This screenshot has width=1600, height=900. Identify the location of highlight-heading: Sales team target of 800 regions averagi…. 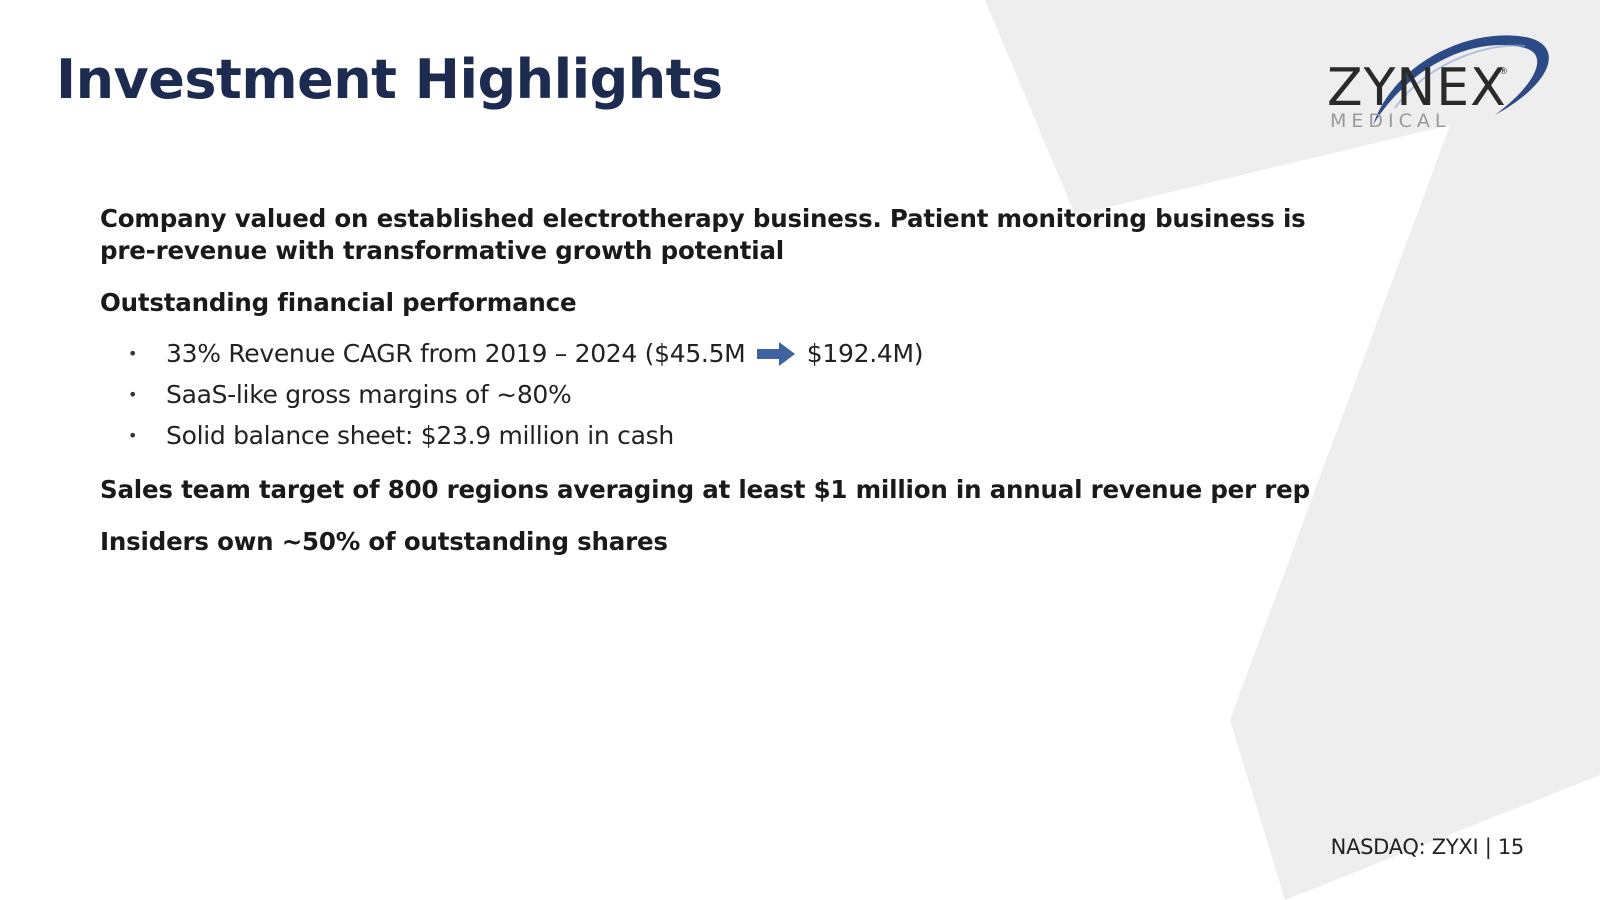
(705, 489).